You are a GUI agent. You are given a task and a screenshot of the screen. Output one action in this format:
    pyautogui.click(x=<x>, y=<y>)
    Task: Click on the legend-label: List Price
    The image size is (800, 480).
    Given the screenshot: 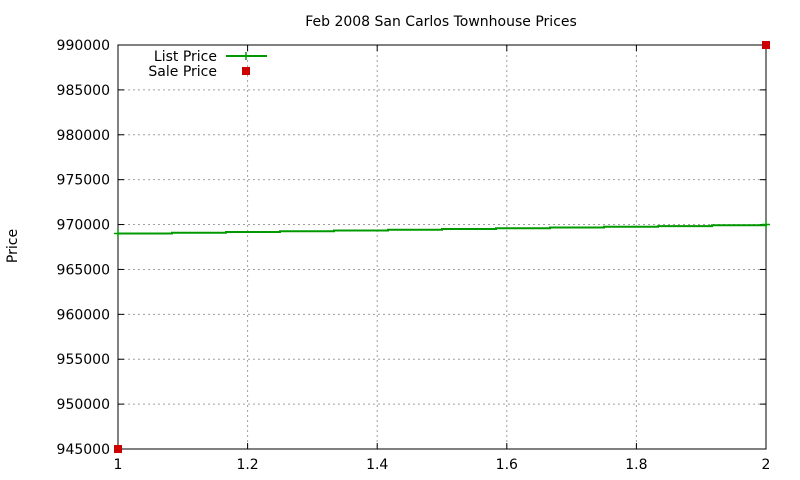 What is the action you would take?
    pyautogui.click(x=185, y=57)
    